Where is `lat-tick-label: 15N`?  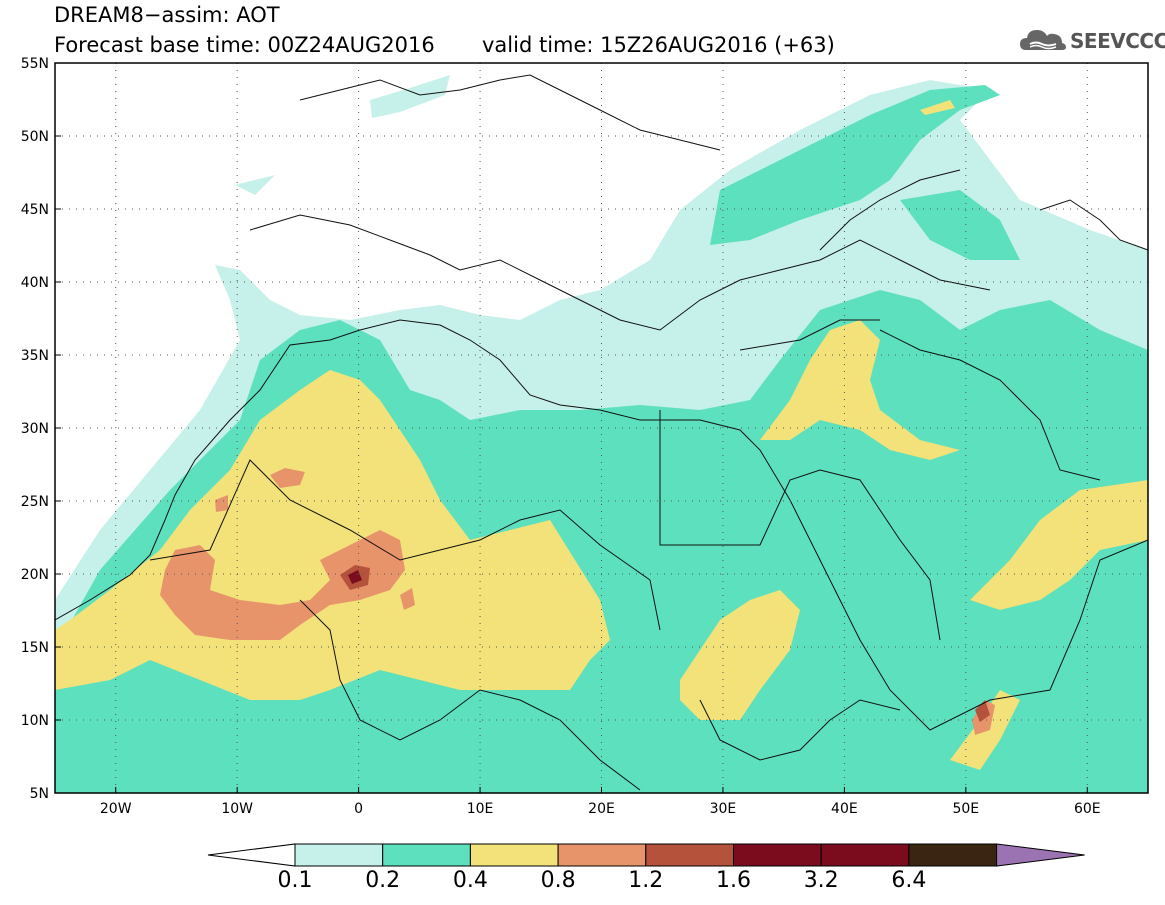 lat-tick-label: 15N is located at coordinates (35, 648).